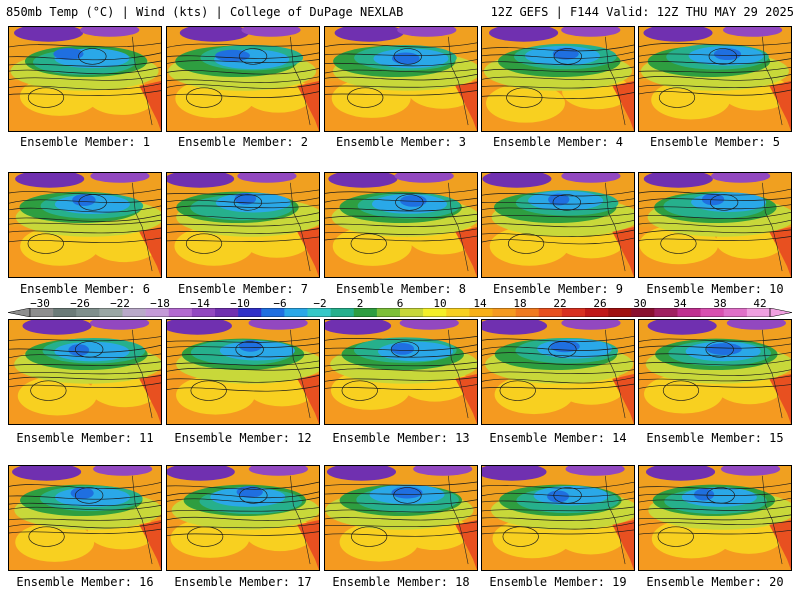  I want to click on colorbar-tick-label: 6, so click(400, 303).